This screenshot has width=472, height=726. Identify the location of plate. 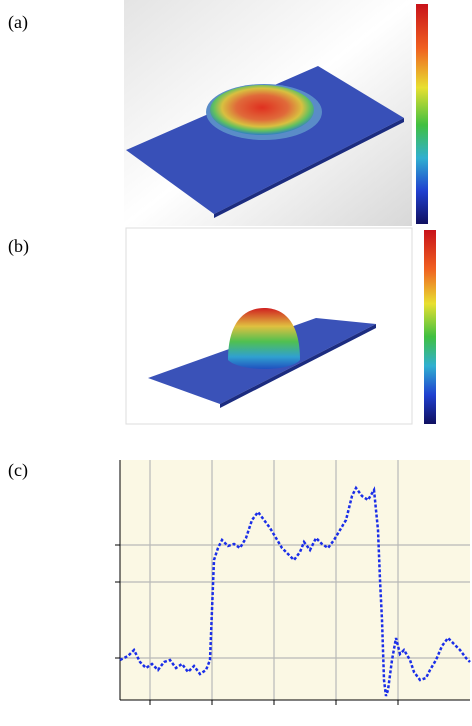
(265, 140).